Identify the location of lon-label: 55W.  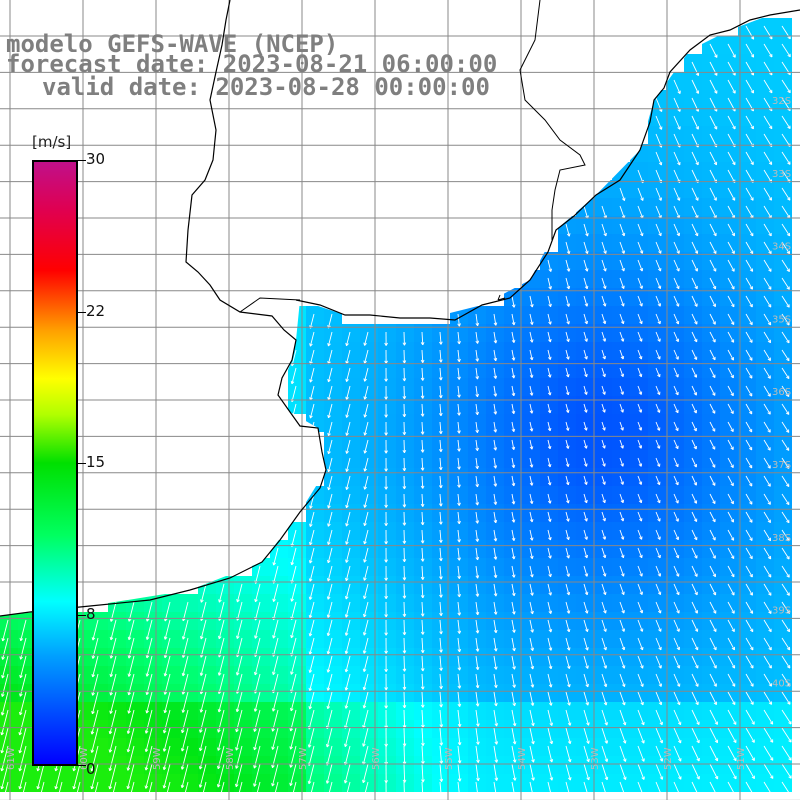
(449, 758).